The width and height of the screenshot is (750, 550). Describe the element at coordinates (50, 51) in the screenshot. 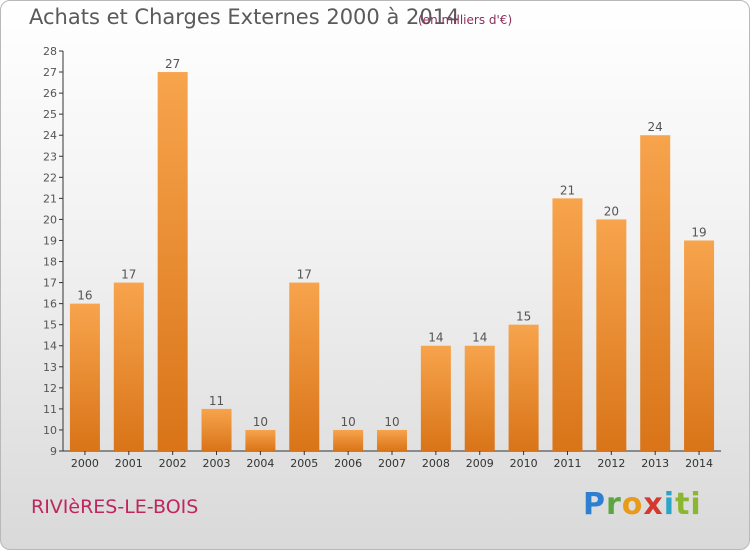

I see `y-tick-label-28: 28` at that location.